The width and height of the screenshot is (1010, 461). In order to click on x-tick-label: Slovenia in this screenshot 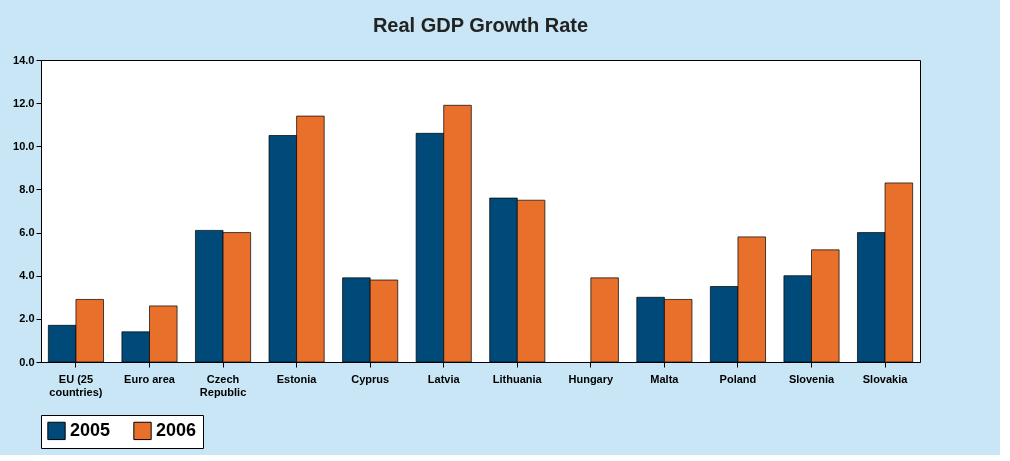, I will do `click(811, 378)`.